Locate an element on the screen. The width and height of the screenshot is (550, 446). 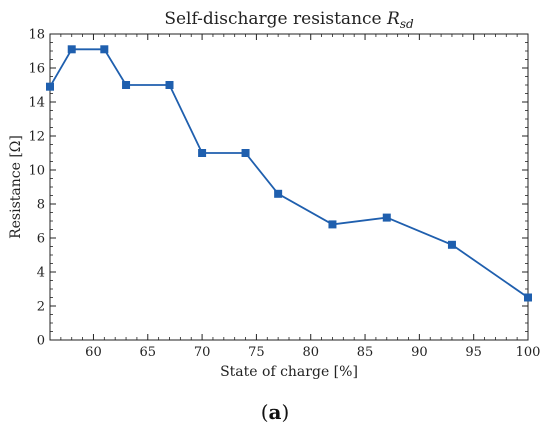
caption-letter: a is located at coordinates (275, 412).